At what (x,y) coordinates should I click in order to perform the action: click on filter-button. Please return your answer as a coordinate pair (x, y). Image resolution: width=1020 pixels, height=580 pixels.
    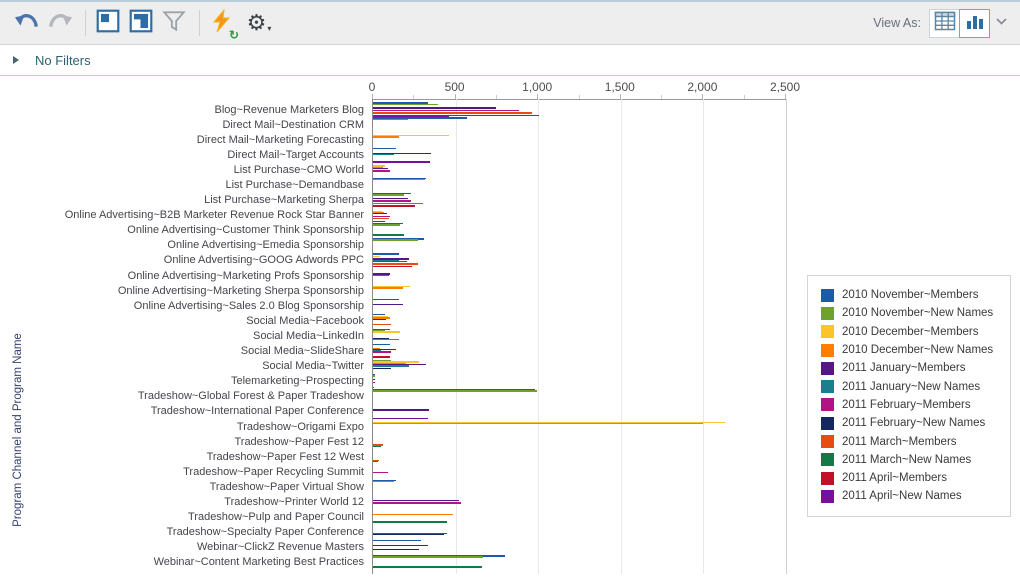
    Looking at the image, I should click on (174, 23).